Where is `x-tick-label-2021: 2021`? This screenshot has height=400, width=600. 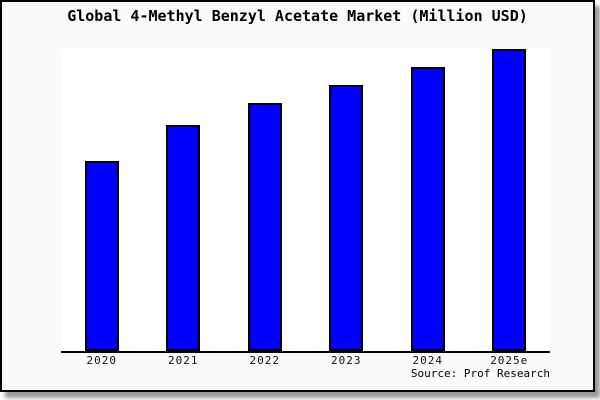
x-tick-label-2021: 2021 is located at coordinates (183, 360).